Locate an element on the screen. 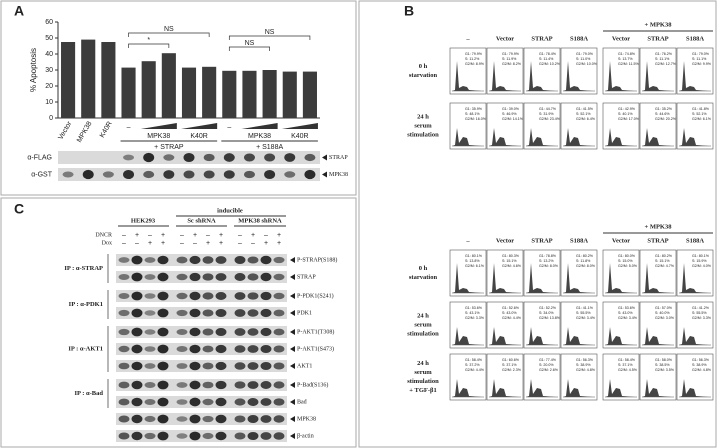 The image size is (717, 448). phase-percent: G1: 58.4% is located at coordinates (627, 360).